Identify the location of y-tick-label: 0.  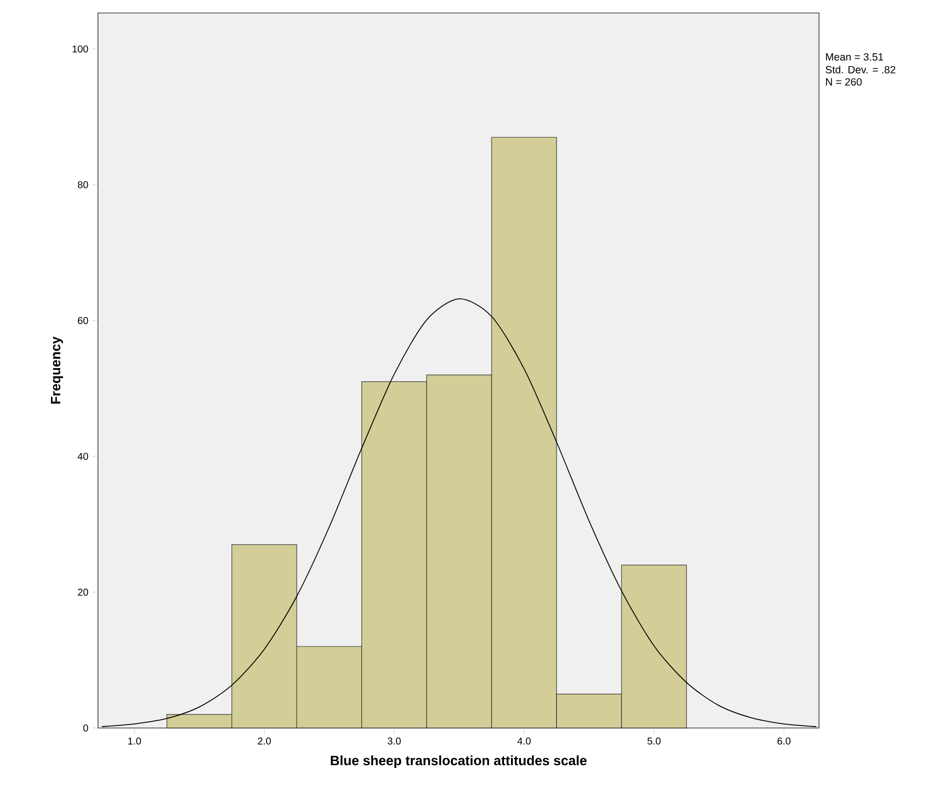
(85, 728).